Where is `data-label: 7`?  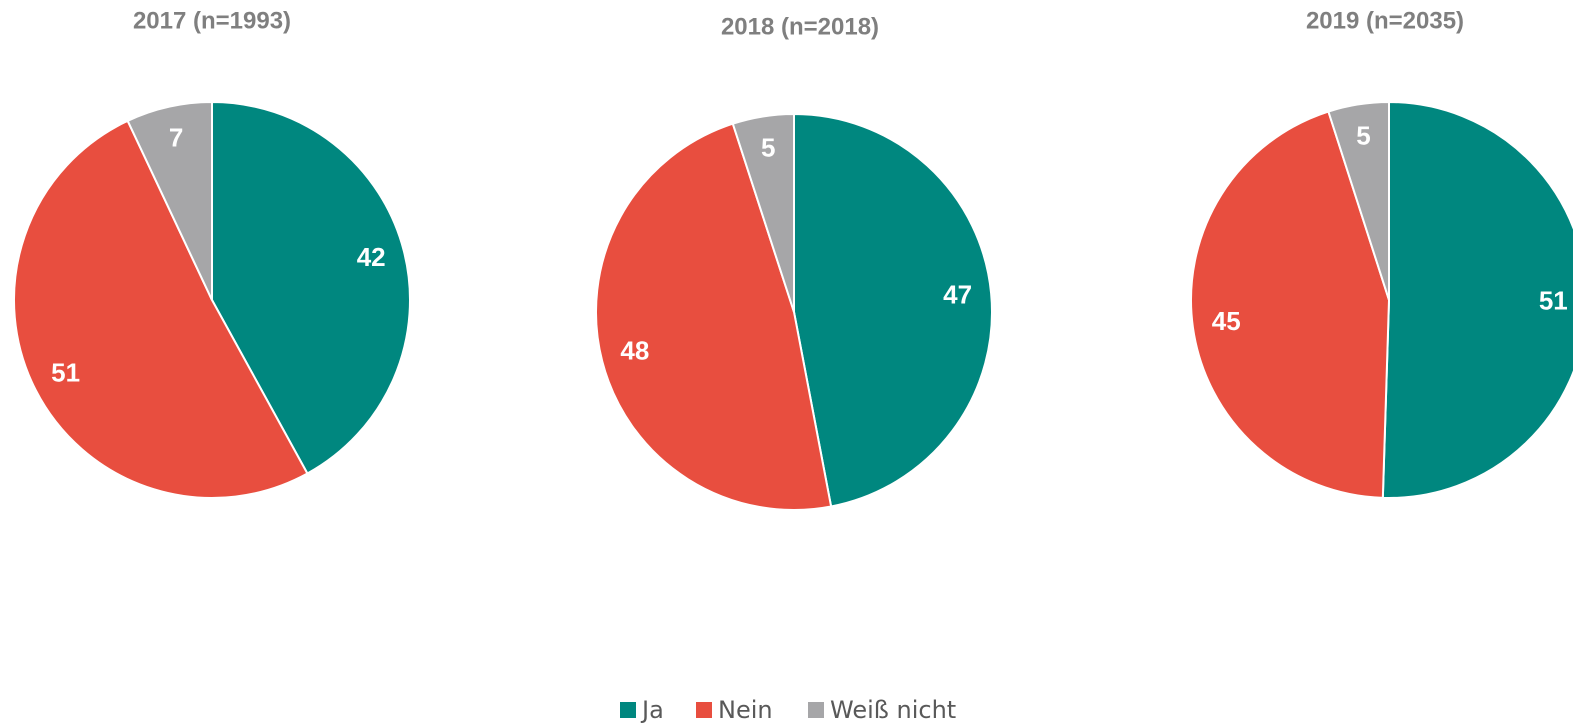 data-label: 7 is located at coordinates (176, 137).